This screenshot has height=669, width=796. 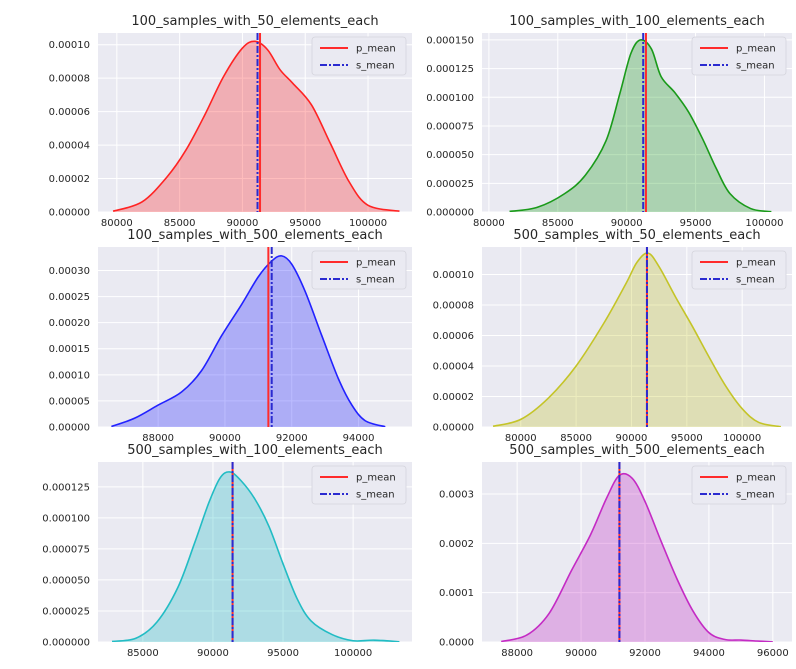 What do you see at coordinates (773, 653) in the screenshot?
I see `x-tick-label: 96000` at bounding box center [773, 653].